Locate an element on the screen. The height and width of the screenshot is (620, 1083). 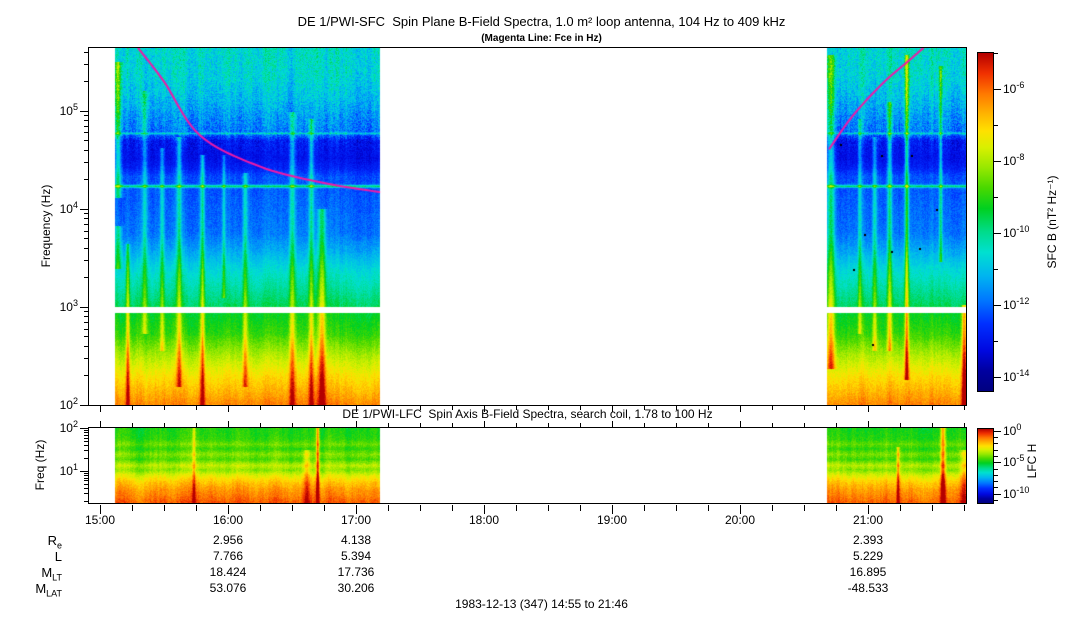
x-tick-label: 18:00 is located at coordinates (484, 520).